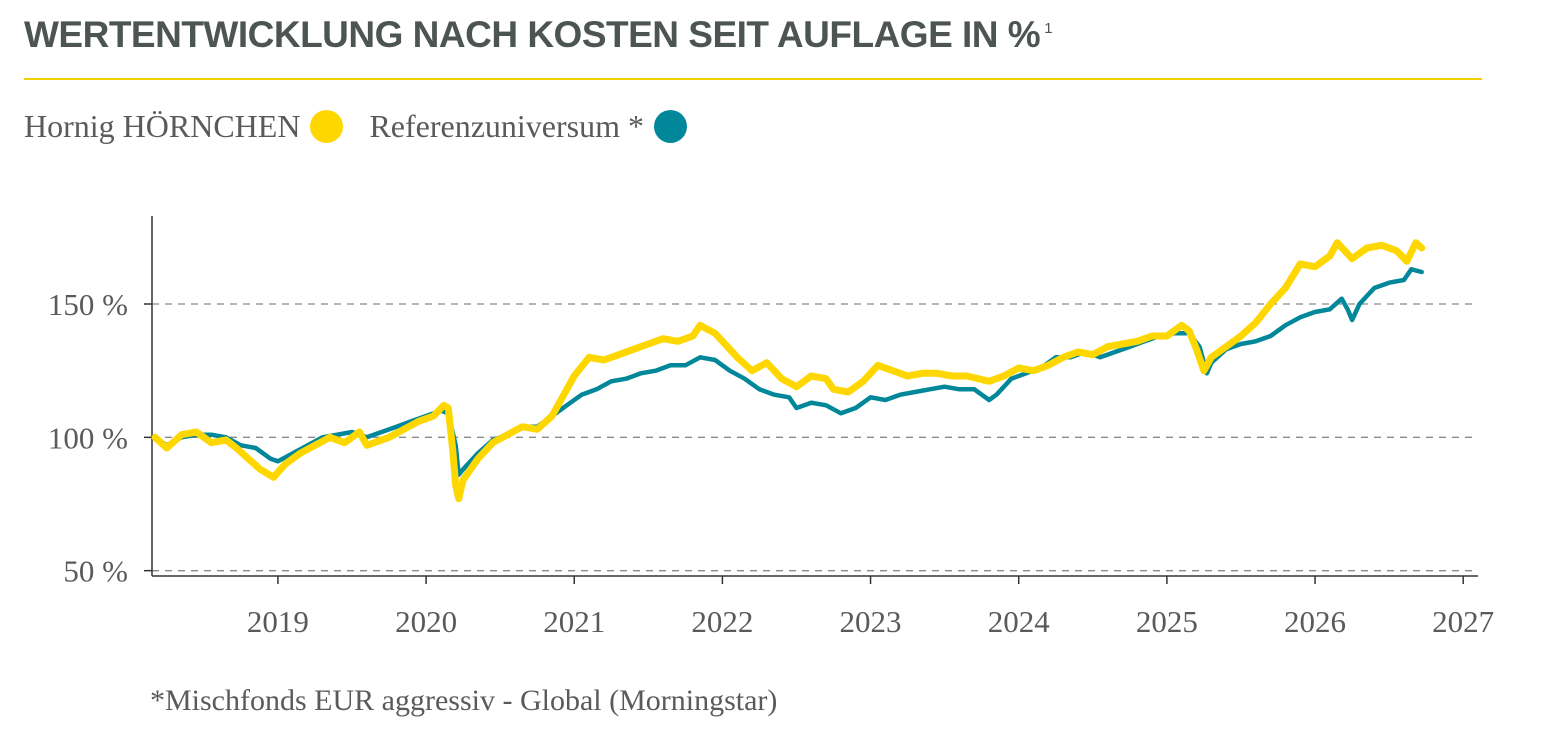 This screenshot has width=1550, height=730. Describe the element at coordinates (278, 621) in the screenshot. I see `x-tick-label: 2019` at that location.